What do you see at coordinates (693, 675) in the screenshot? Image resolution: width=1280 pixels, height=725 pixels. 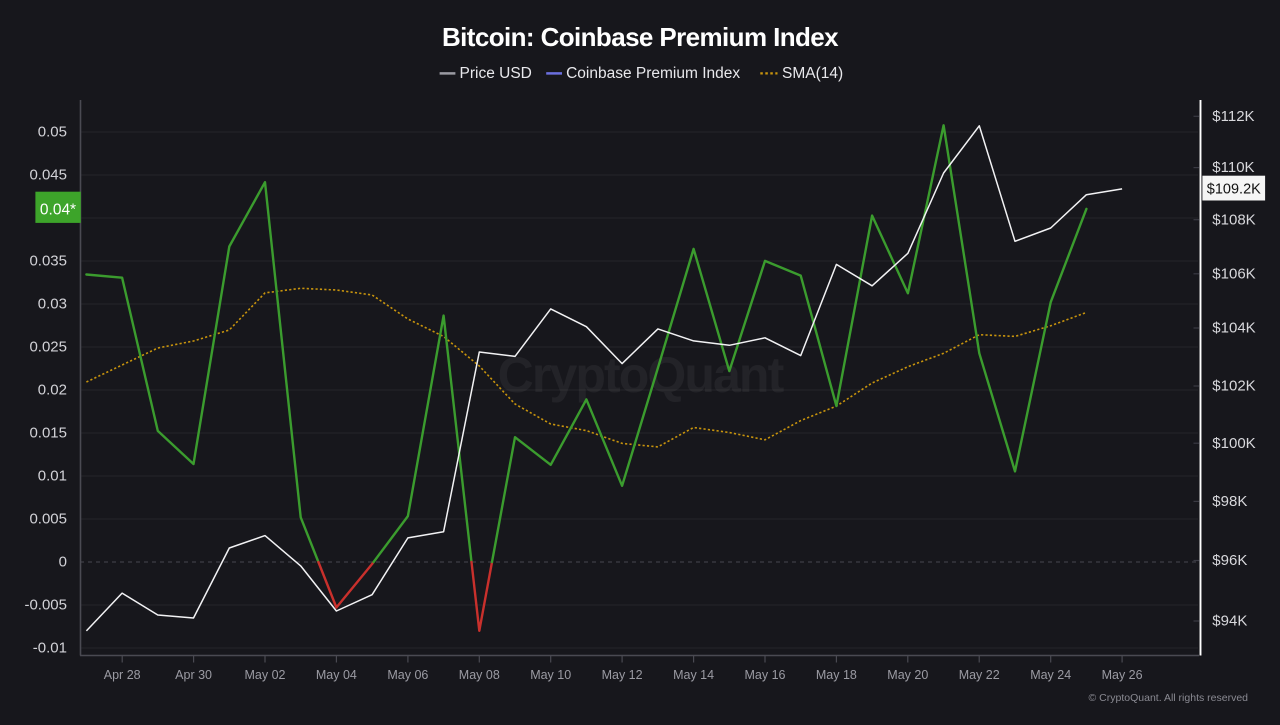 I see `svg-text: May 14` at bounding box center [693, 675].